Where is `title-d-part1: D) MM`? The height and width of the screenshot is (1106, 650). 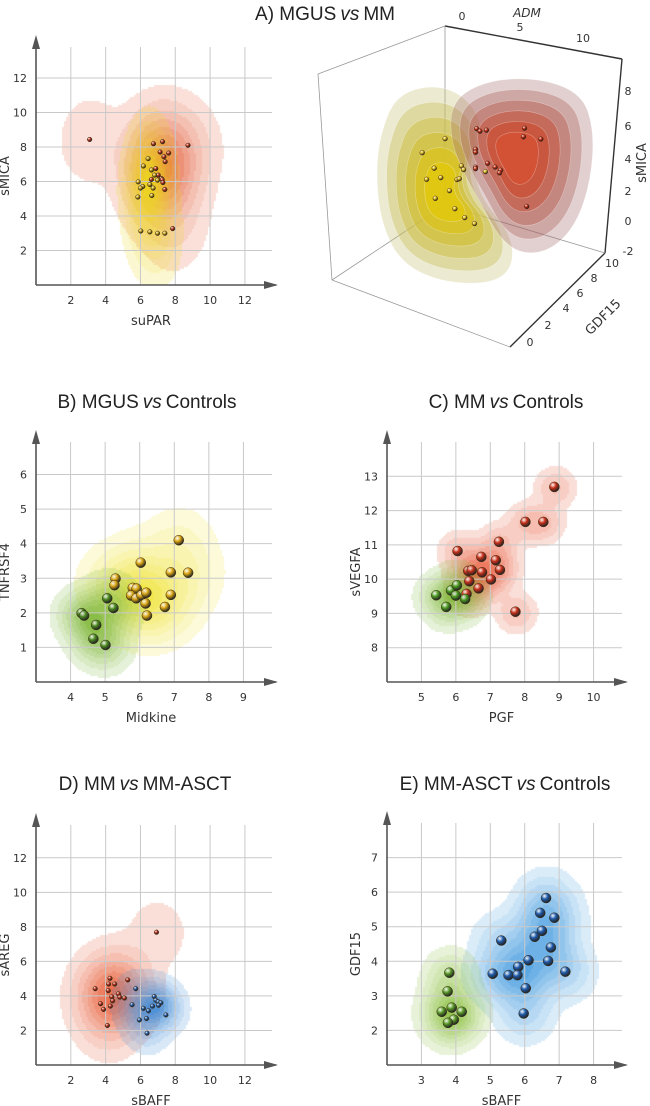
title-d-part1: D) MM is located at coordinates (87, 784).